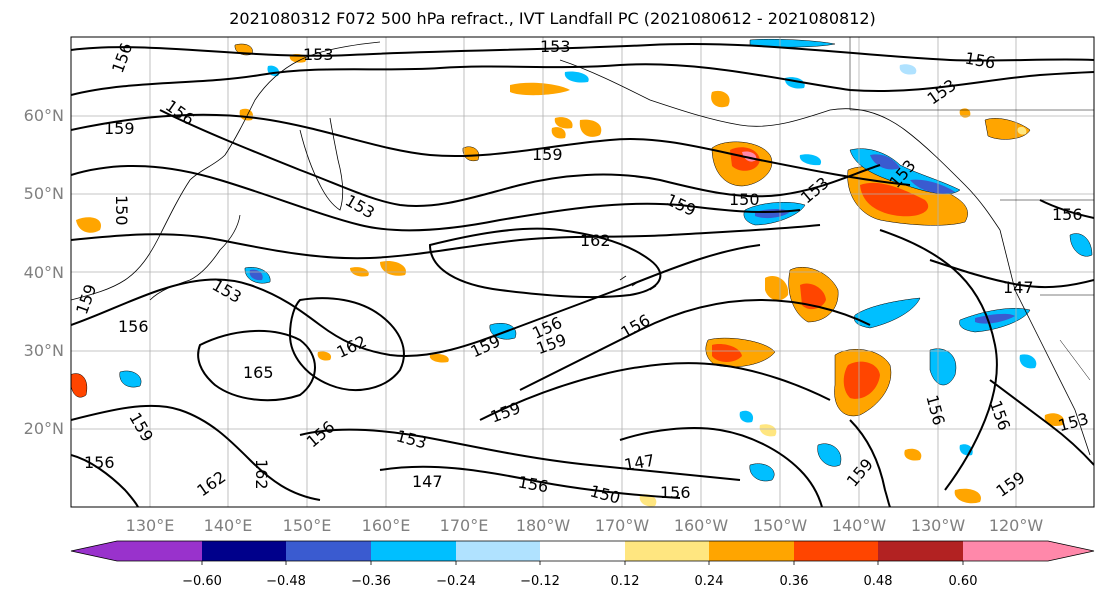  Describe the element at coordinates (709, 581) in the screenshot. I see `colorbar-tick-label: 0.24` at that location.